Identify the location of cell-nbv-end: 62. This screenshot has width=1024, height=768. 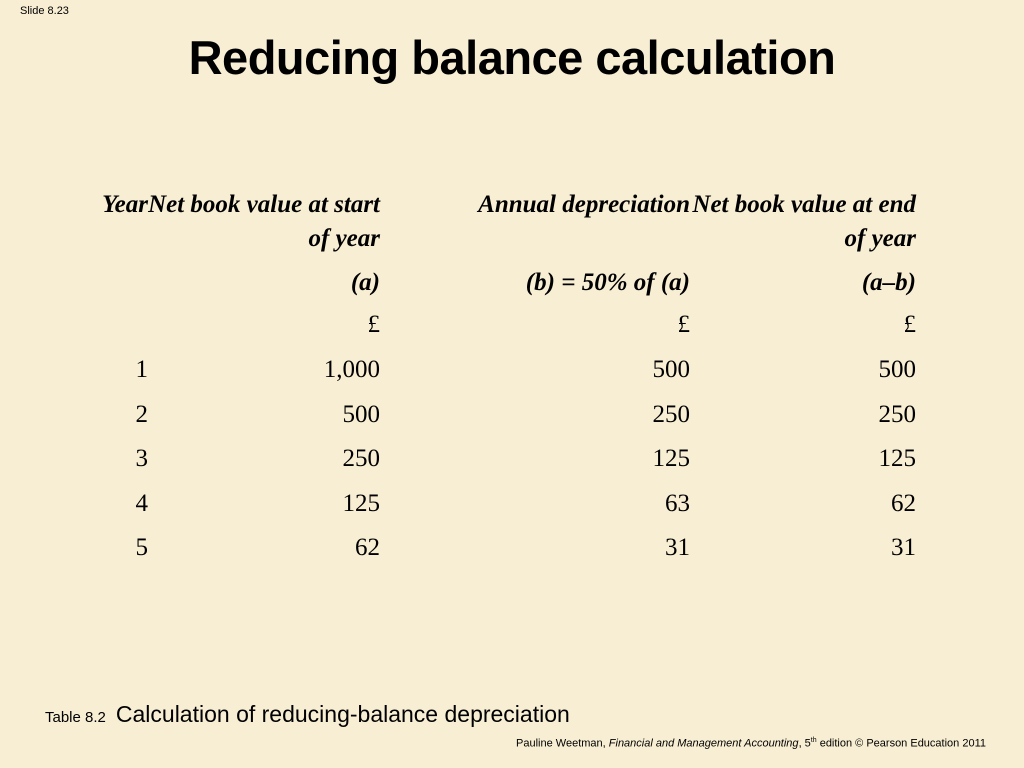
(903, 503).